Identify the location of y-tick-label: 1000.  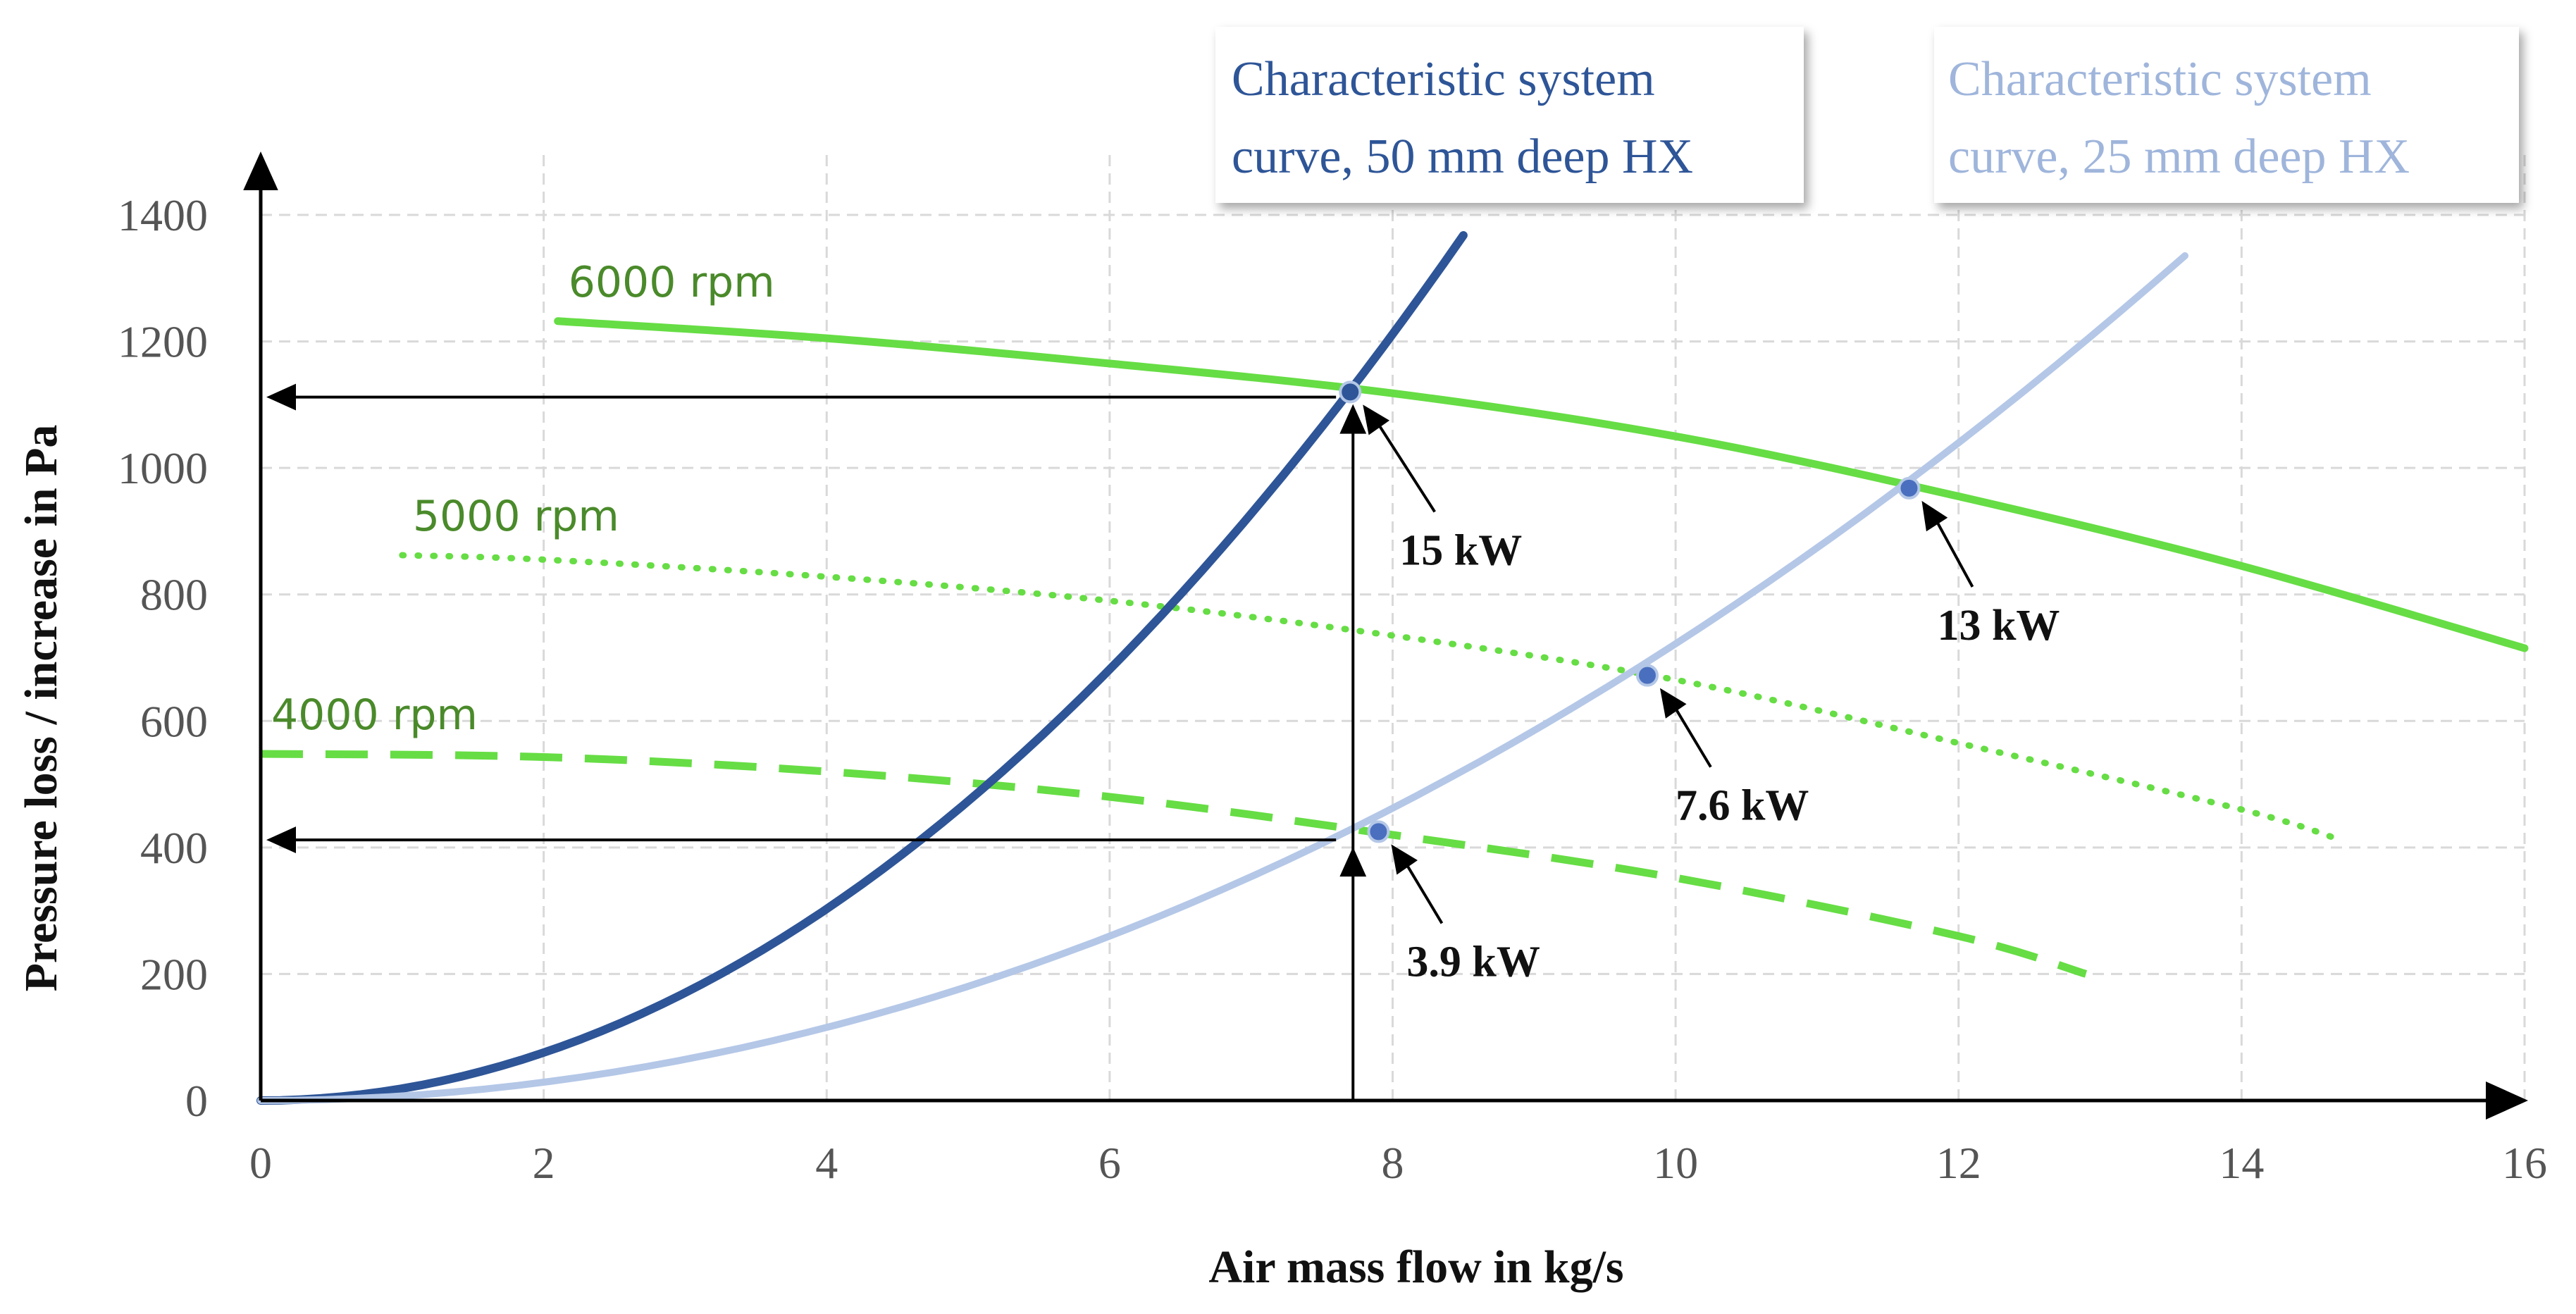
(163, 468).